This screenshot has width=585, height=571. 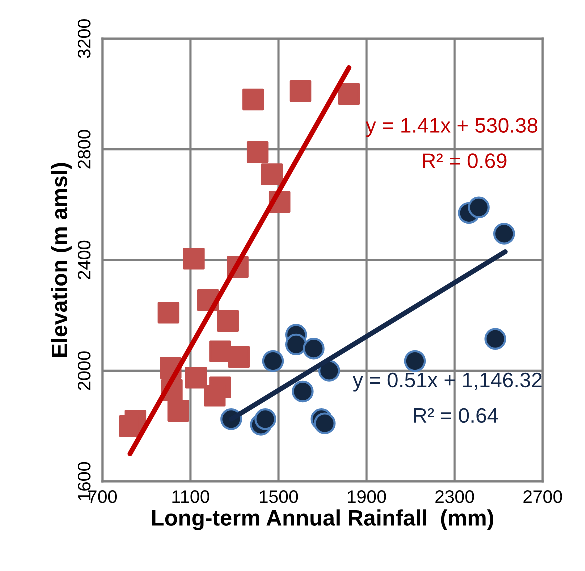 What do you see at coordinates (452, 128) in the screenshot?
I see `annotation: y = 1.41x + 530.38` at bounding box center [452, 128].